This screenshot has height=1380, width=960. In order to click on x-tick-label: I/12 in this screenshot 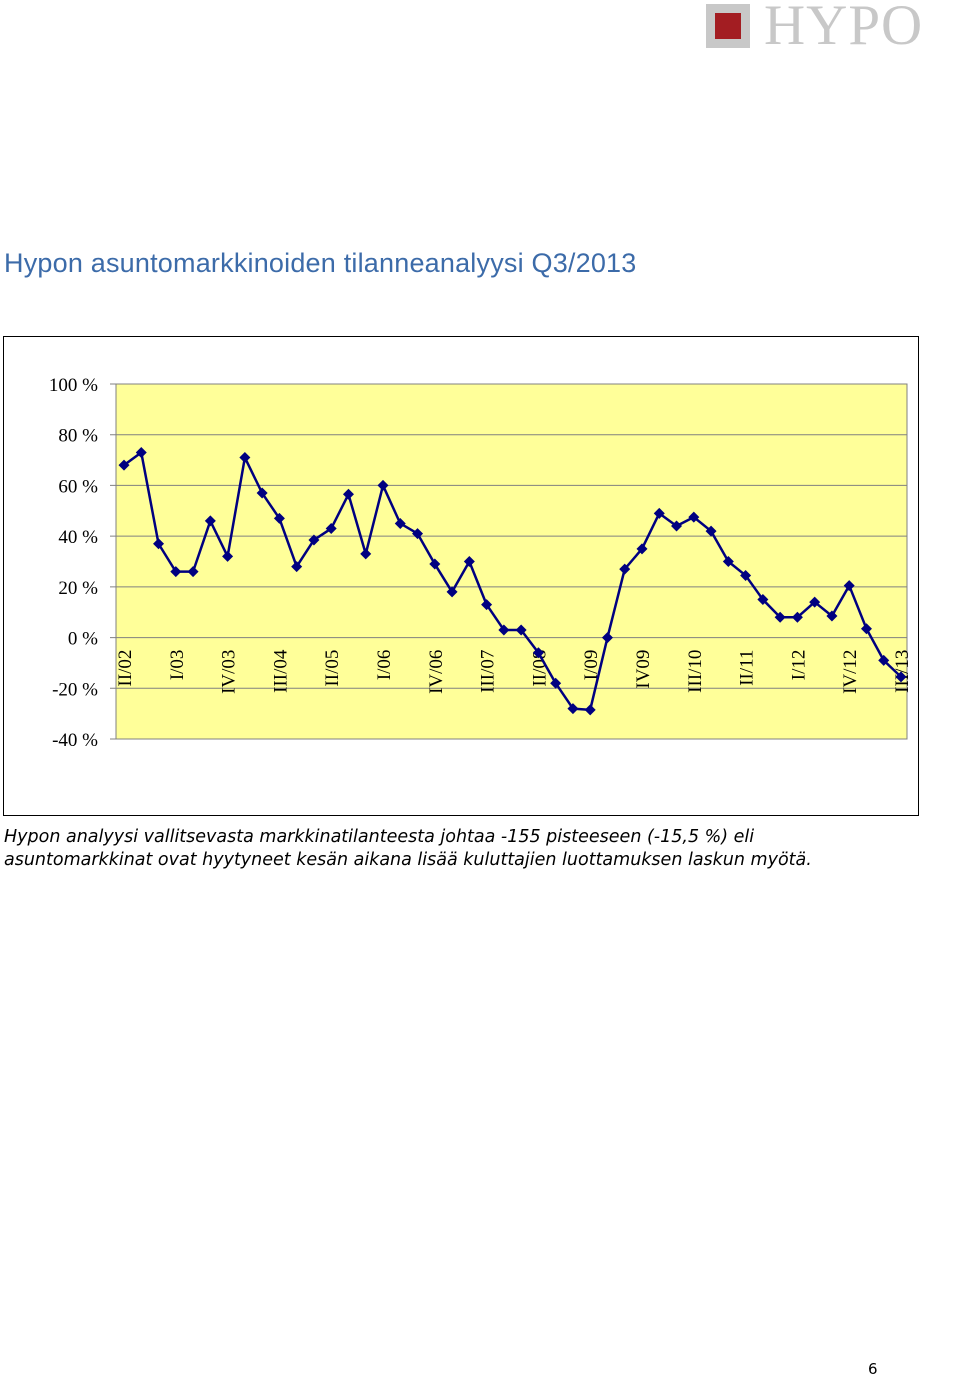, I will do `click(798, 665)`.